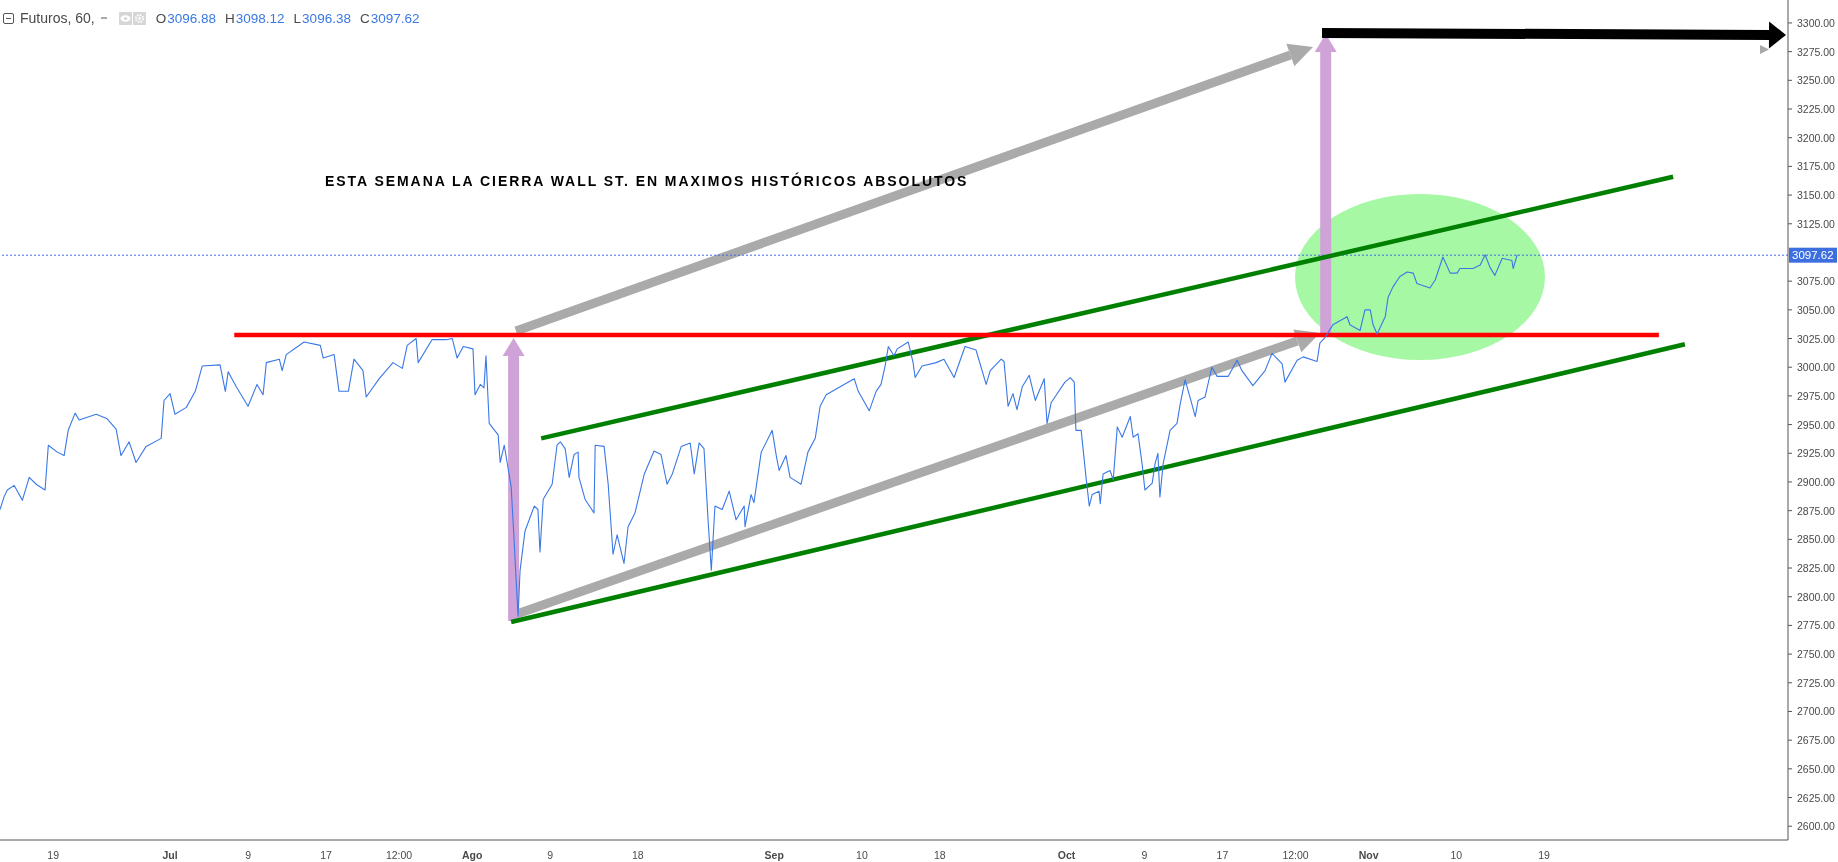  I want to click on y-tick-label: 2900.00, so click(1816, 481).